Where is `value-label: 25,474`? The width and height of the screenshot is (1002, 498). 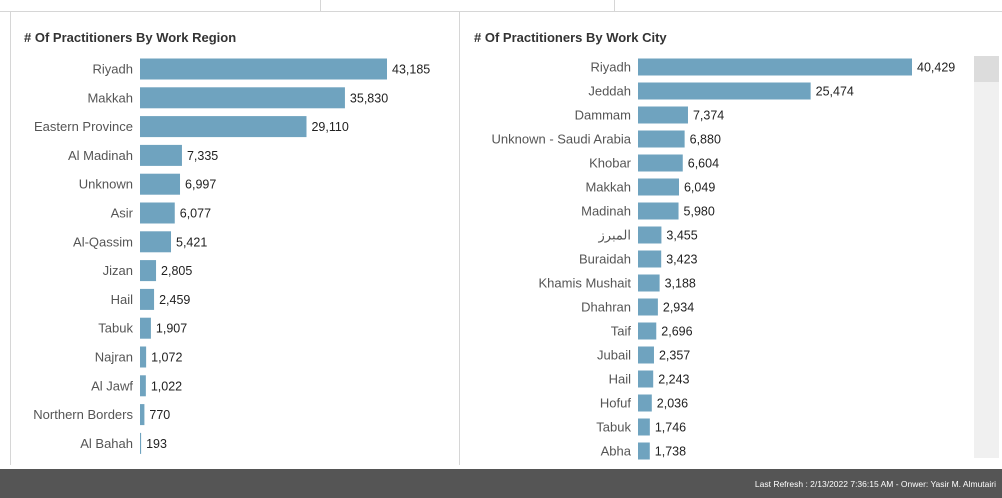 value-label: 25,474 is located at coordinates (835, 92).